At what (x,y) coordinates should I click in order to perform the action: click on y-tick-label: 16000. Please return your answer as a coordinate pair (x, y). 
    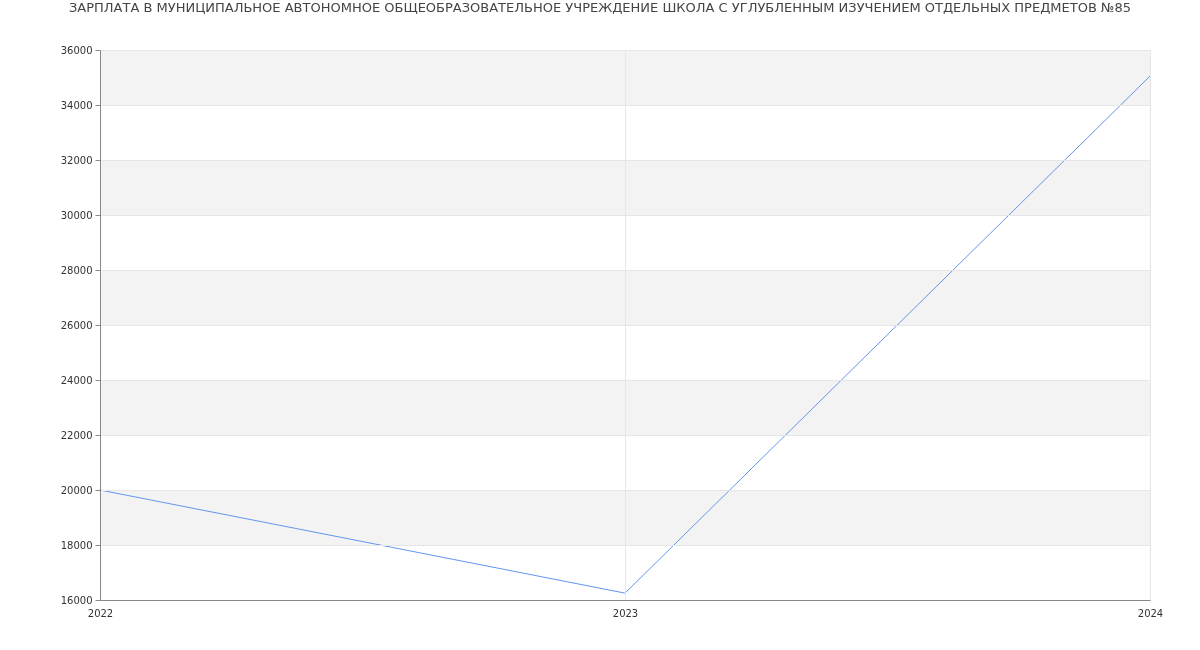
    Looking at the image, I should click on (76, 600).